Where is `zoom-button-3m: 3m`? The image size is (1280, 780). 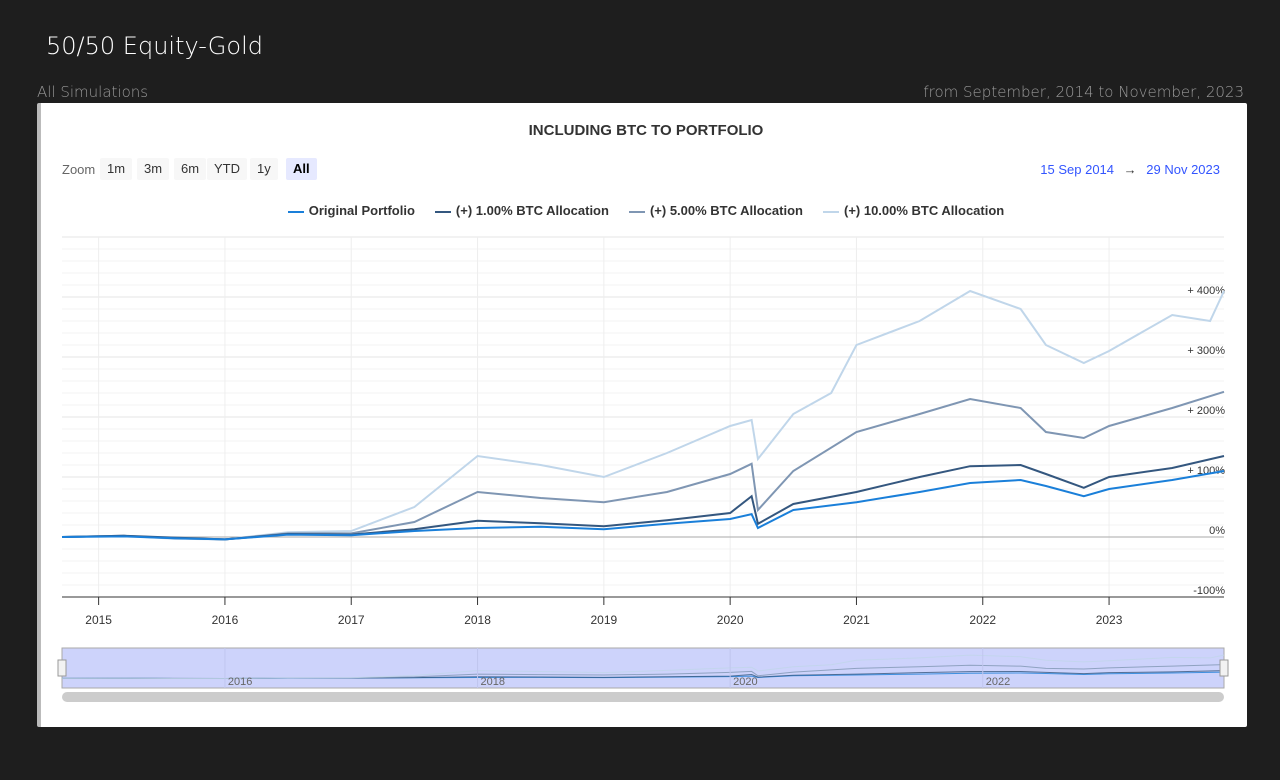 zoom-button-3m: 3m is located at coordinates (153, 169).